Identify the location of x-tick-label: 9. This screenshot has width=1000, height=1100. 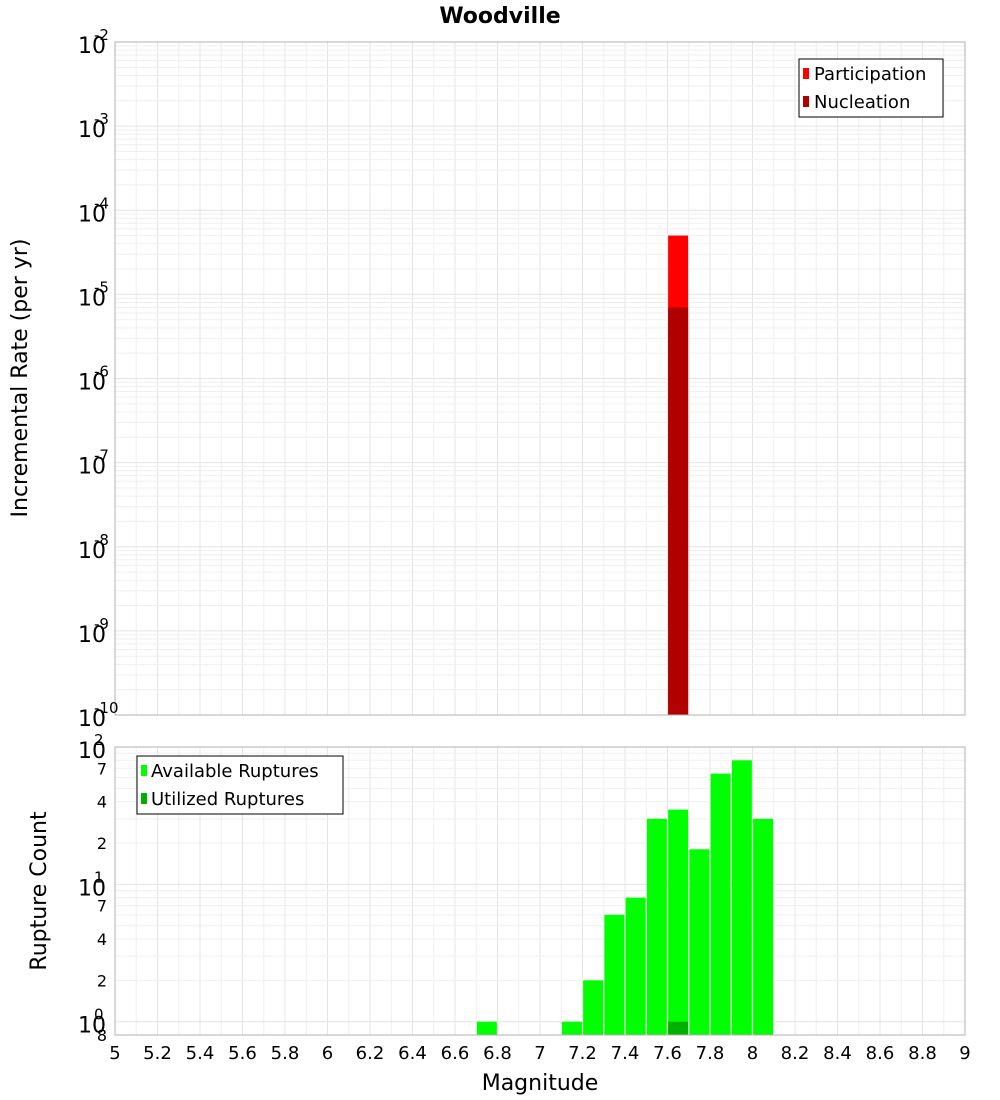
(964, 1053).